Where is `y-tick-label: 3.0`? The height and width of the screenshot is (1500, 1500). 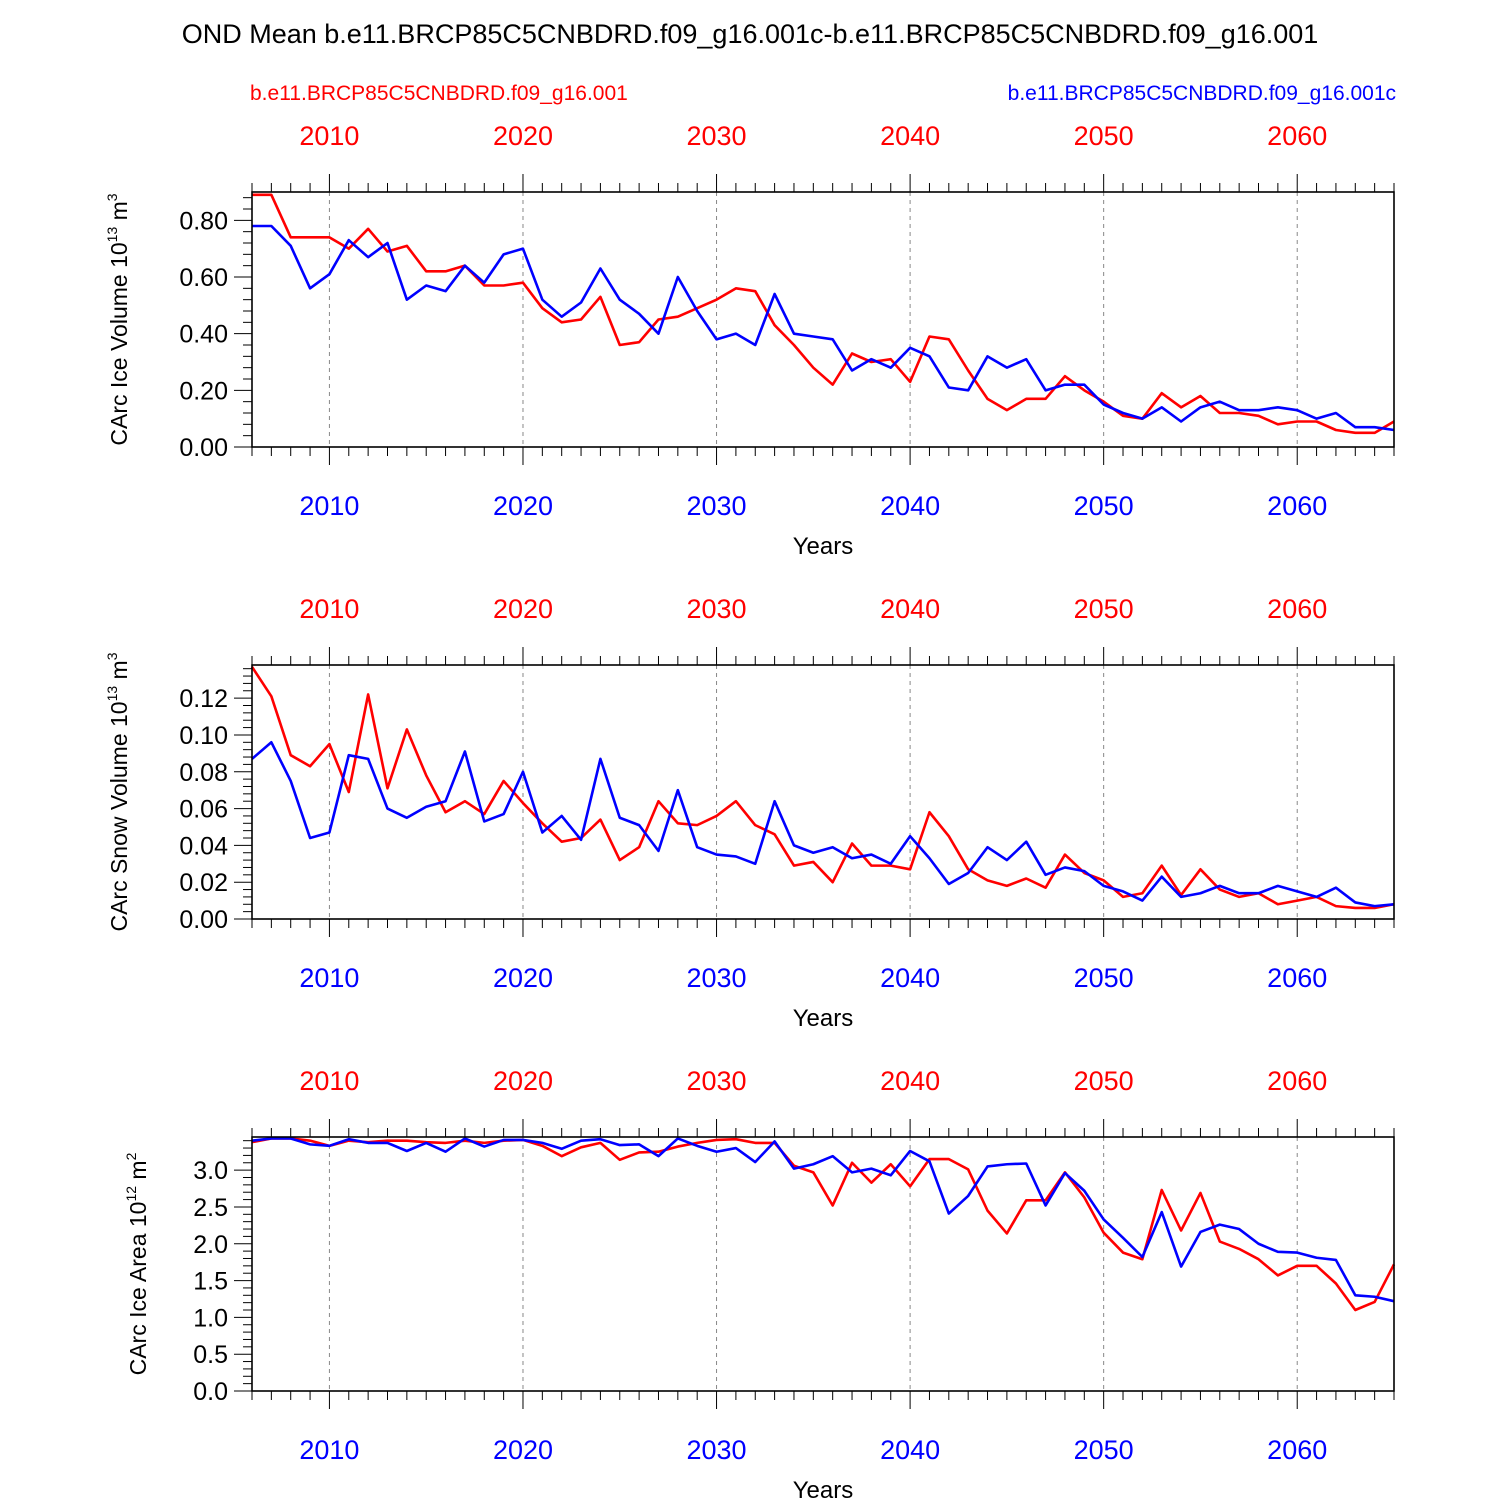 y-tick-label: 3.0 is located at coordinates (210, 1171).